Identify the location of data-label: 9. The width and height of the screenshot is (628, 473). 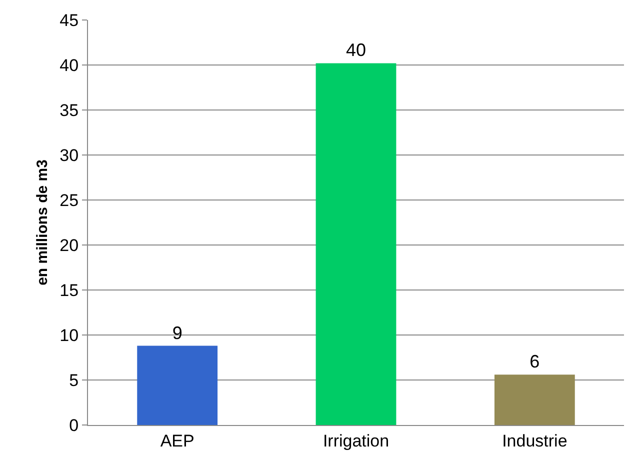
(177, 332).